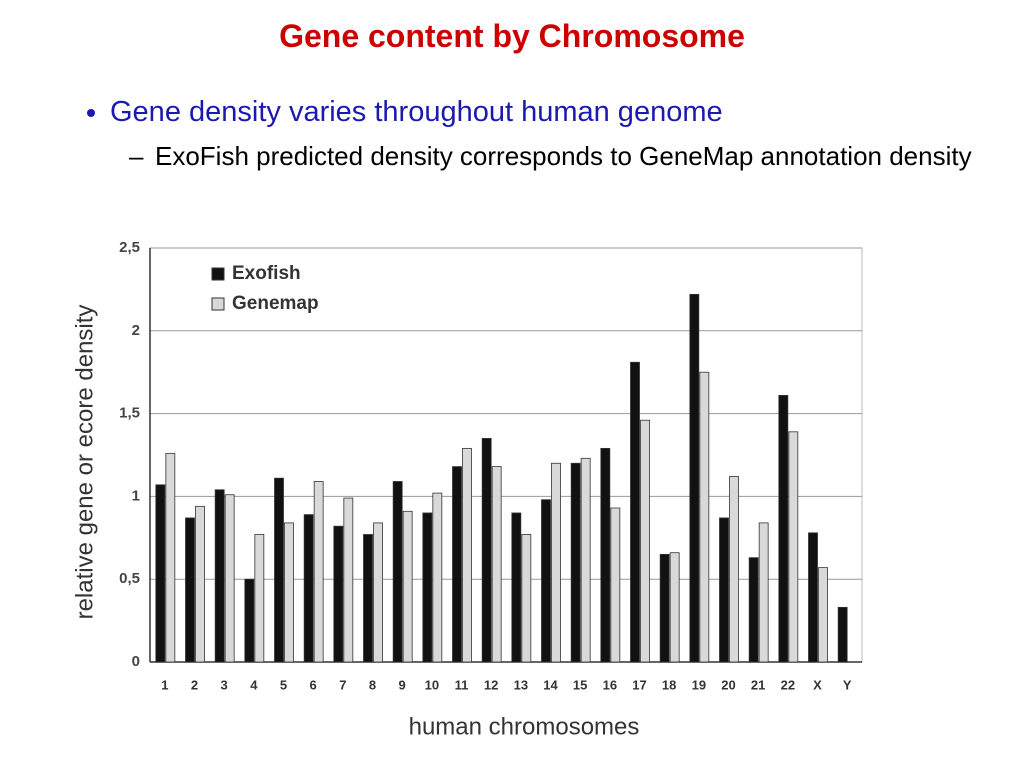  What do you see at coordinates (817, 684) in the screenshot?
I see `x-tick-label: X` at bounding box center [817, 684].